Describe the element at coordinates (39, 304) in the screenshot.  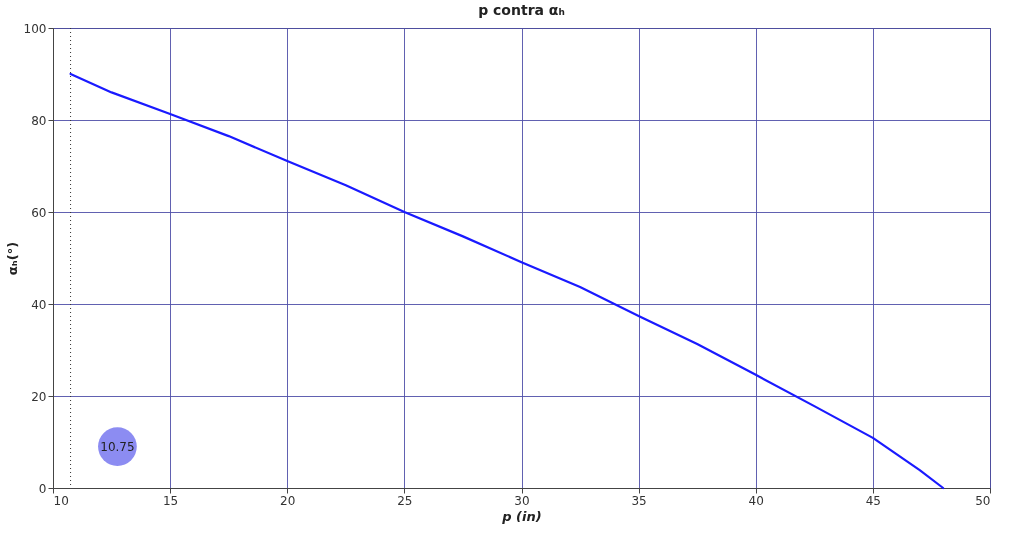
I see `y-tick-label: 40` at that location.